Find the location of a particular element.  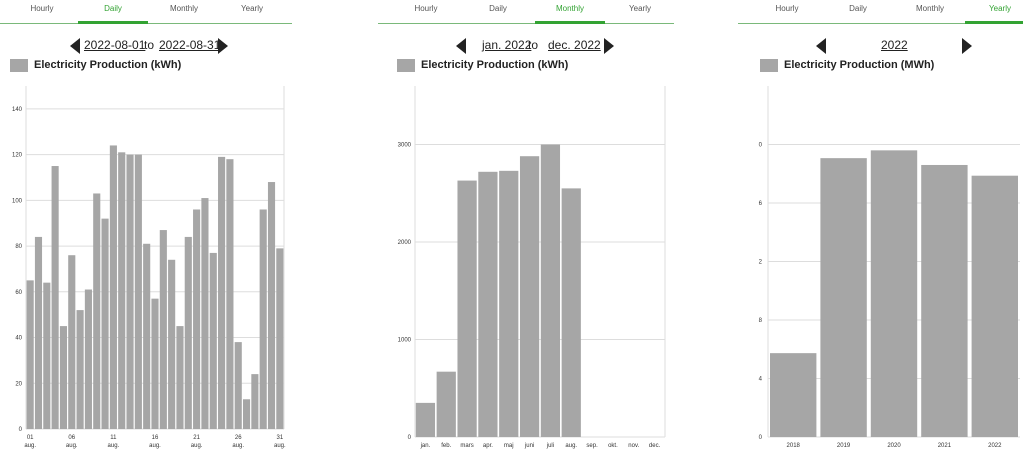

x-tick-label: 2018 is located at coordinates (794, 446).